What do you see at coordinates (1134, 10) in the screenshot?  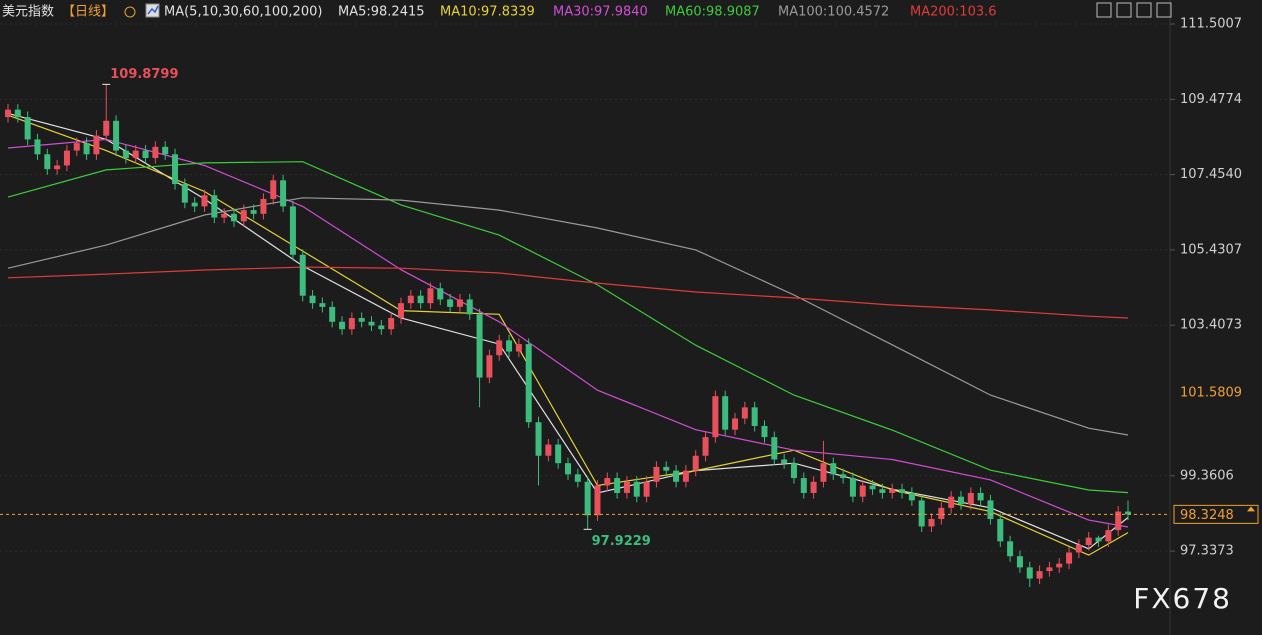 I see `toolbar` at bounding box center [1134, 10].